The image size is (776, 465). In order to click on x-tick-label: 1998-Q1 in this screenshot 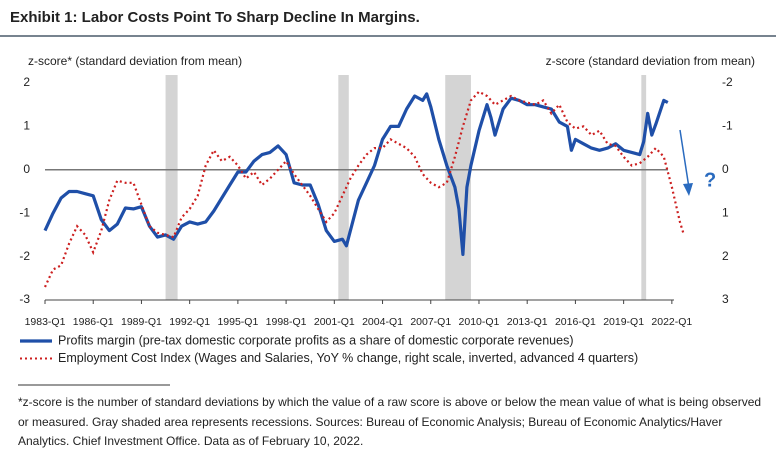, I will do `click(286, 322)`.